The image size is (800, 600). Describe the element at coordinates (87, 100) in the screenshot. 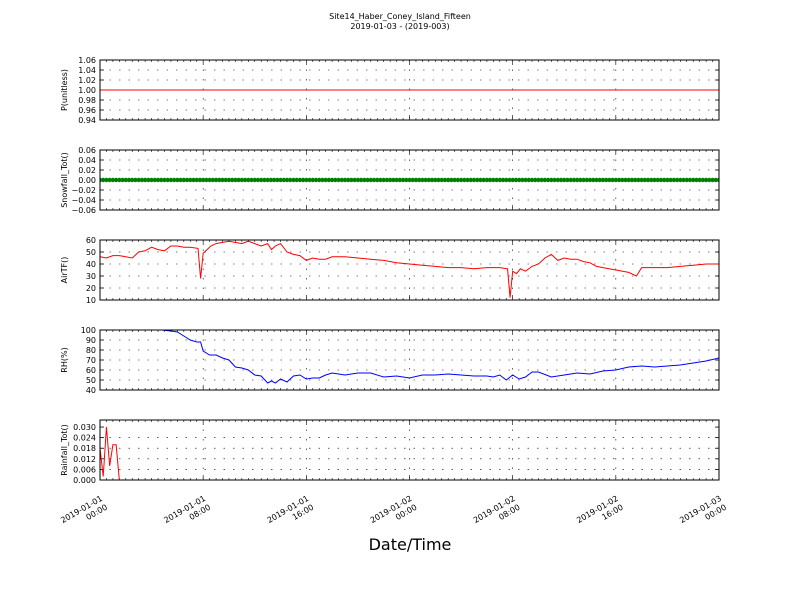

I see `y-tick-label: 0.98` at that location.